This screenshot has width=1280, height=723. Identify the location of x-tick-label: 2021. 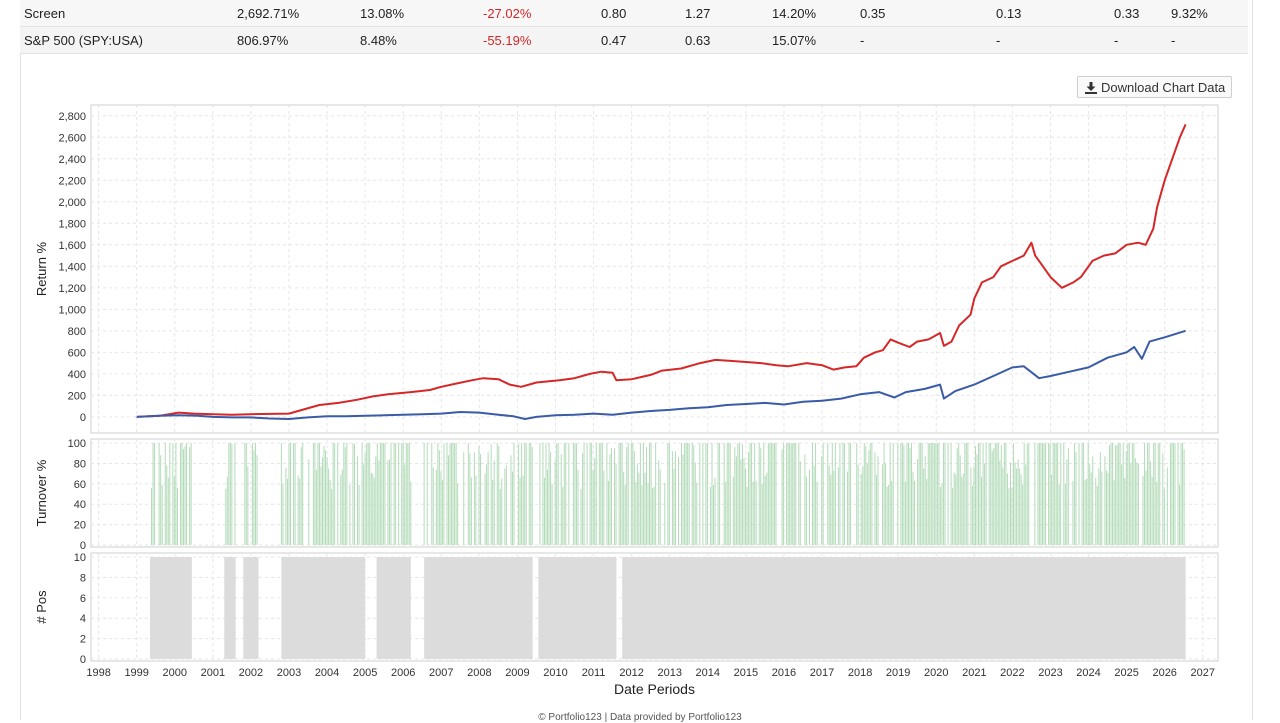
(974, 673).